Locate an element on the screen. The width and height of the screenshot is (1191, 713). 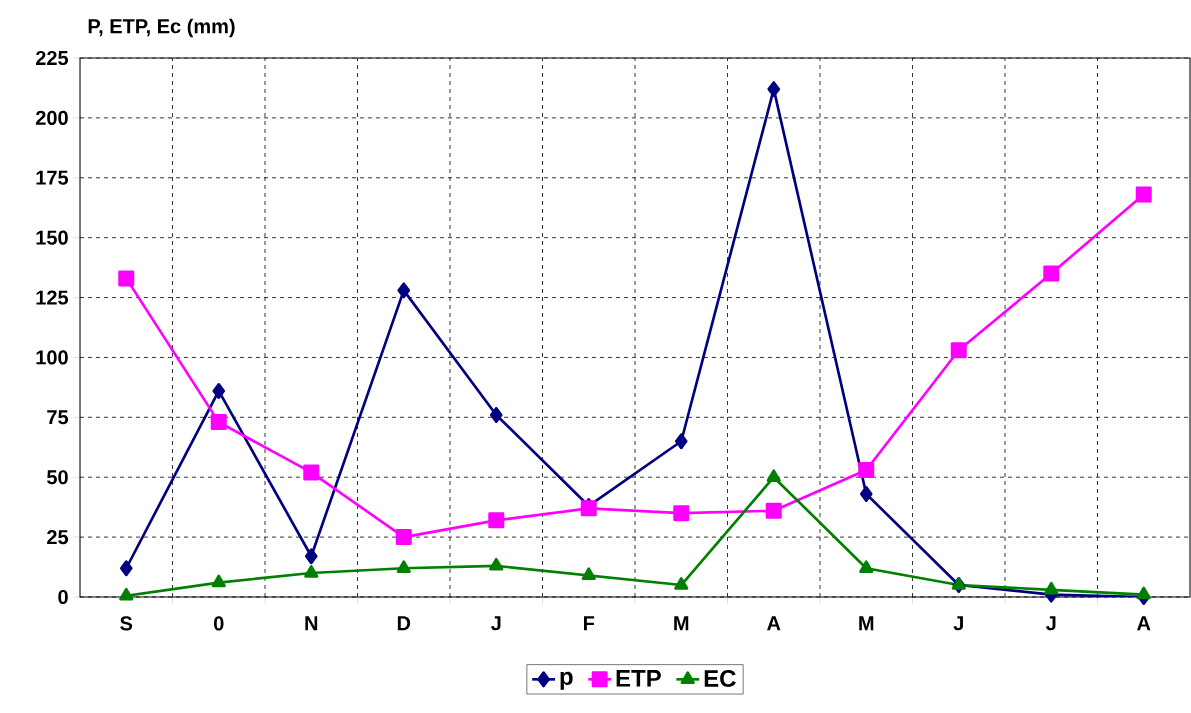
x-tick-label: F is located at coordinates (589, 623).